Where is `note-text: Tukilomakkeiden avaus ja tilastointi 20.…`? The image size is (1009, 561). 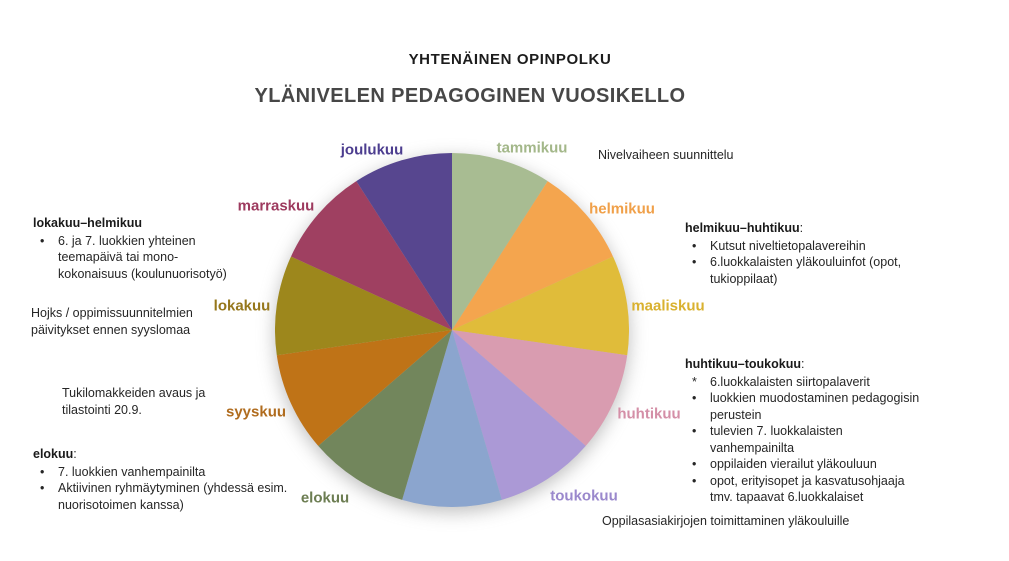 note-text: Tukilomakkeiden avaus ja tilastointi 20.… is located at coordinates (134, 401).